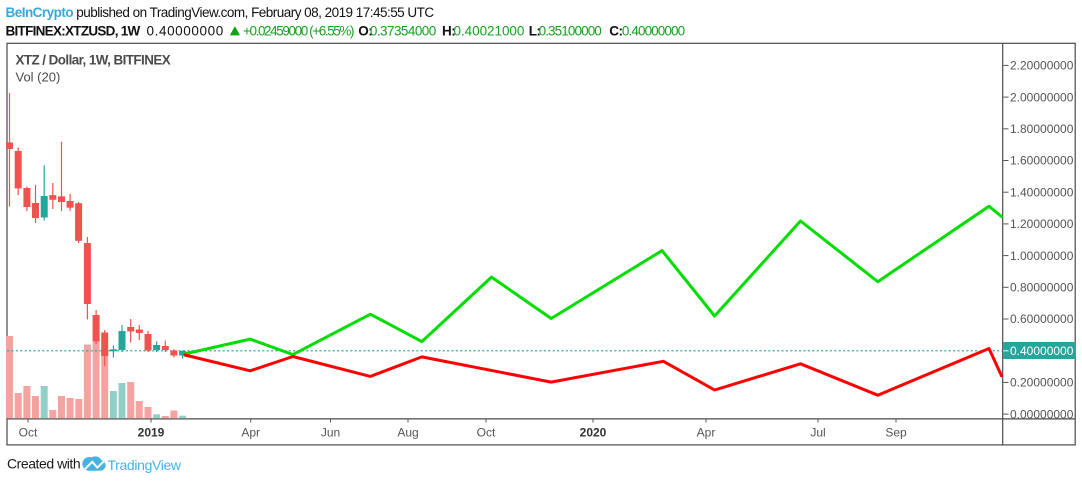 This screenshot has height=482, width=1082. Describe the element at coordinates (896, 433) in the screenshot. I see `svg-text: Sep` at that location.